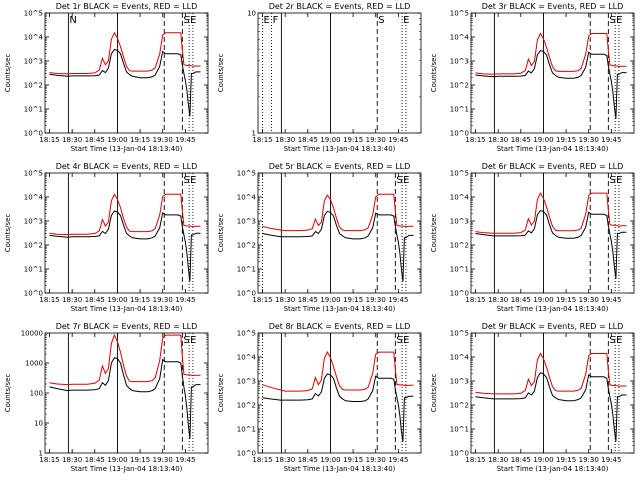 The width and height of the screenshot is (640, 480). What do you see at coordinates (553, 166) in the screenshot?
I see `panel-title: Det 6r BLACK = Events, RED = LLD` at bounding box center [553, 166].